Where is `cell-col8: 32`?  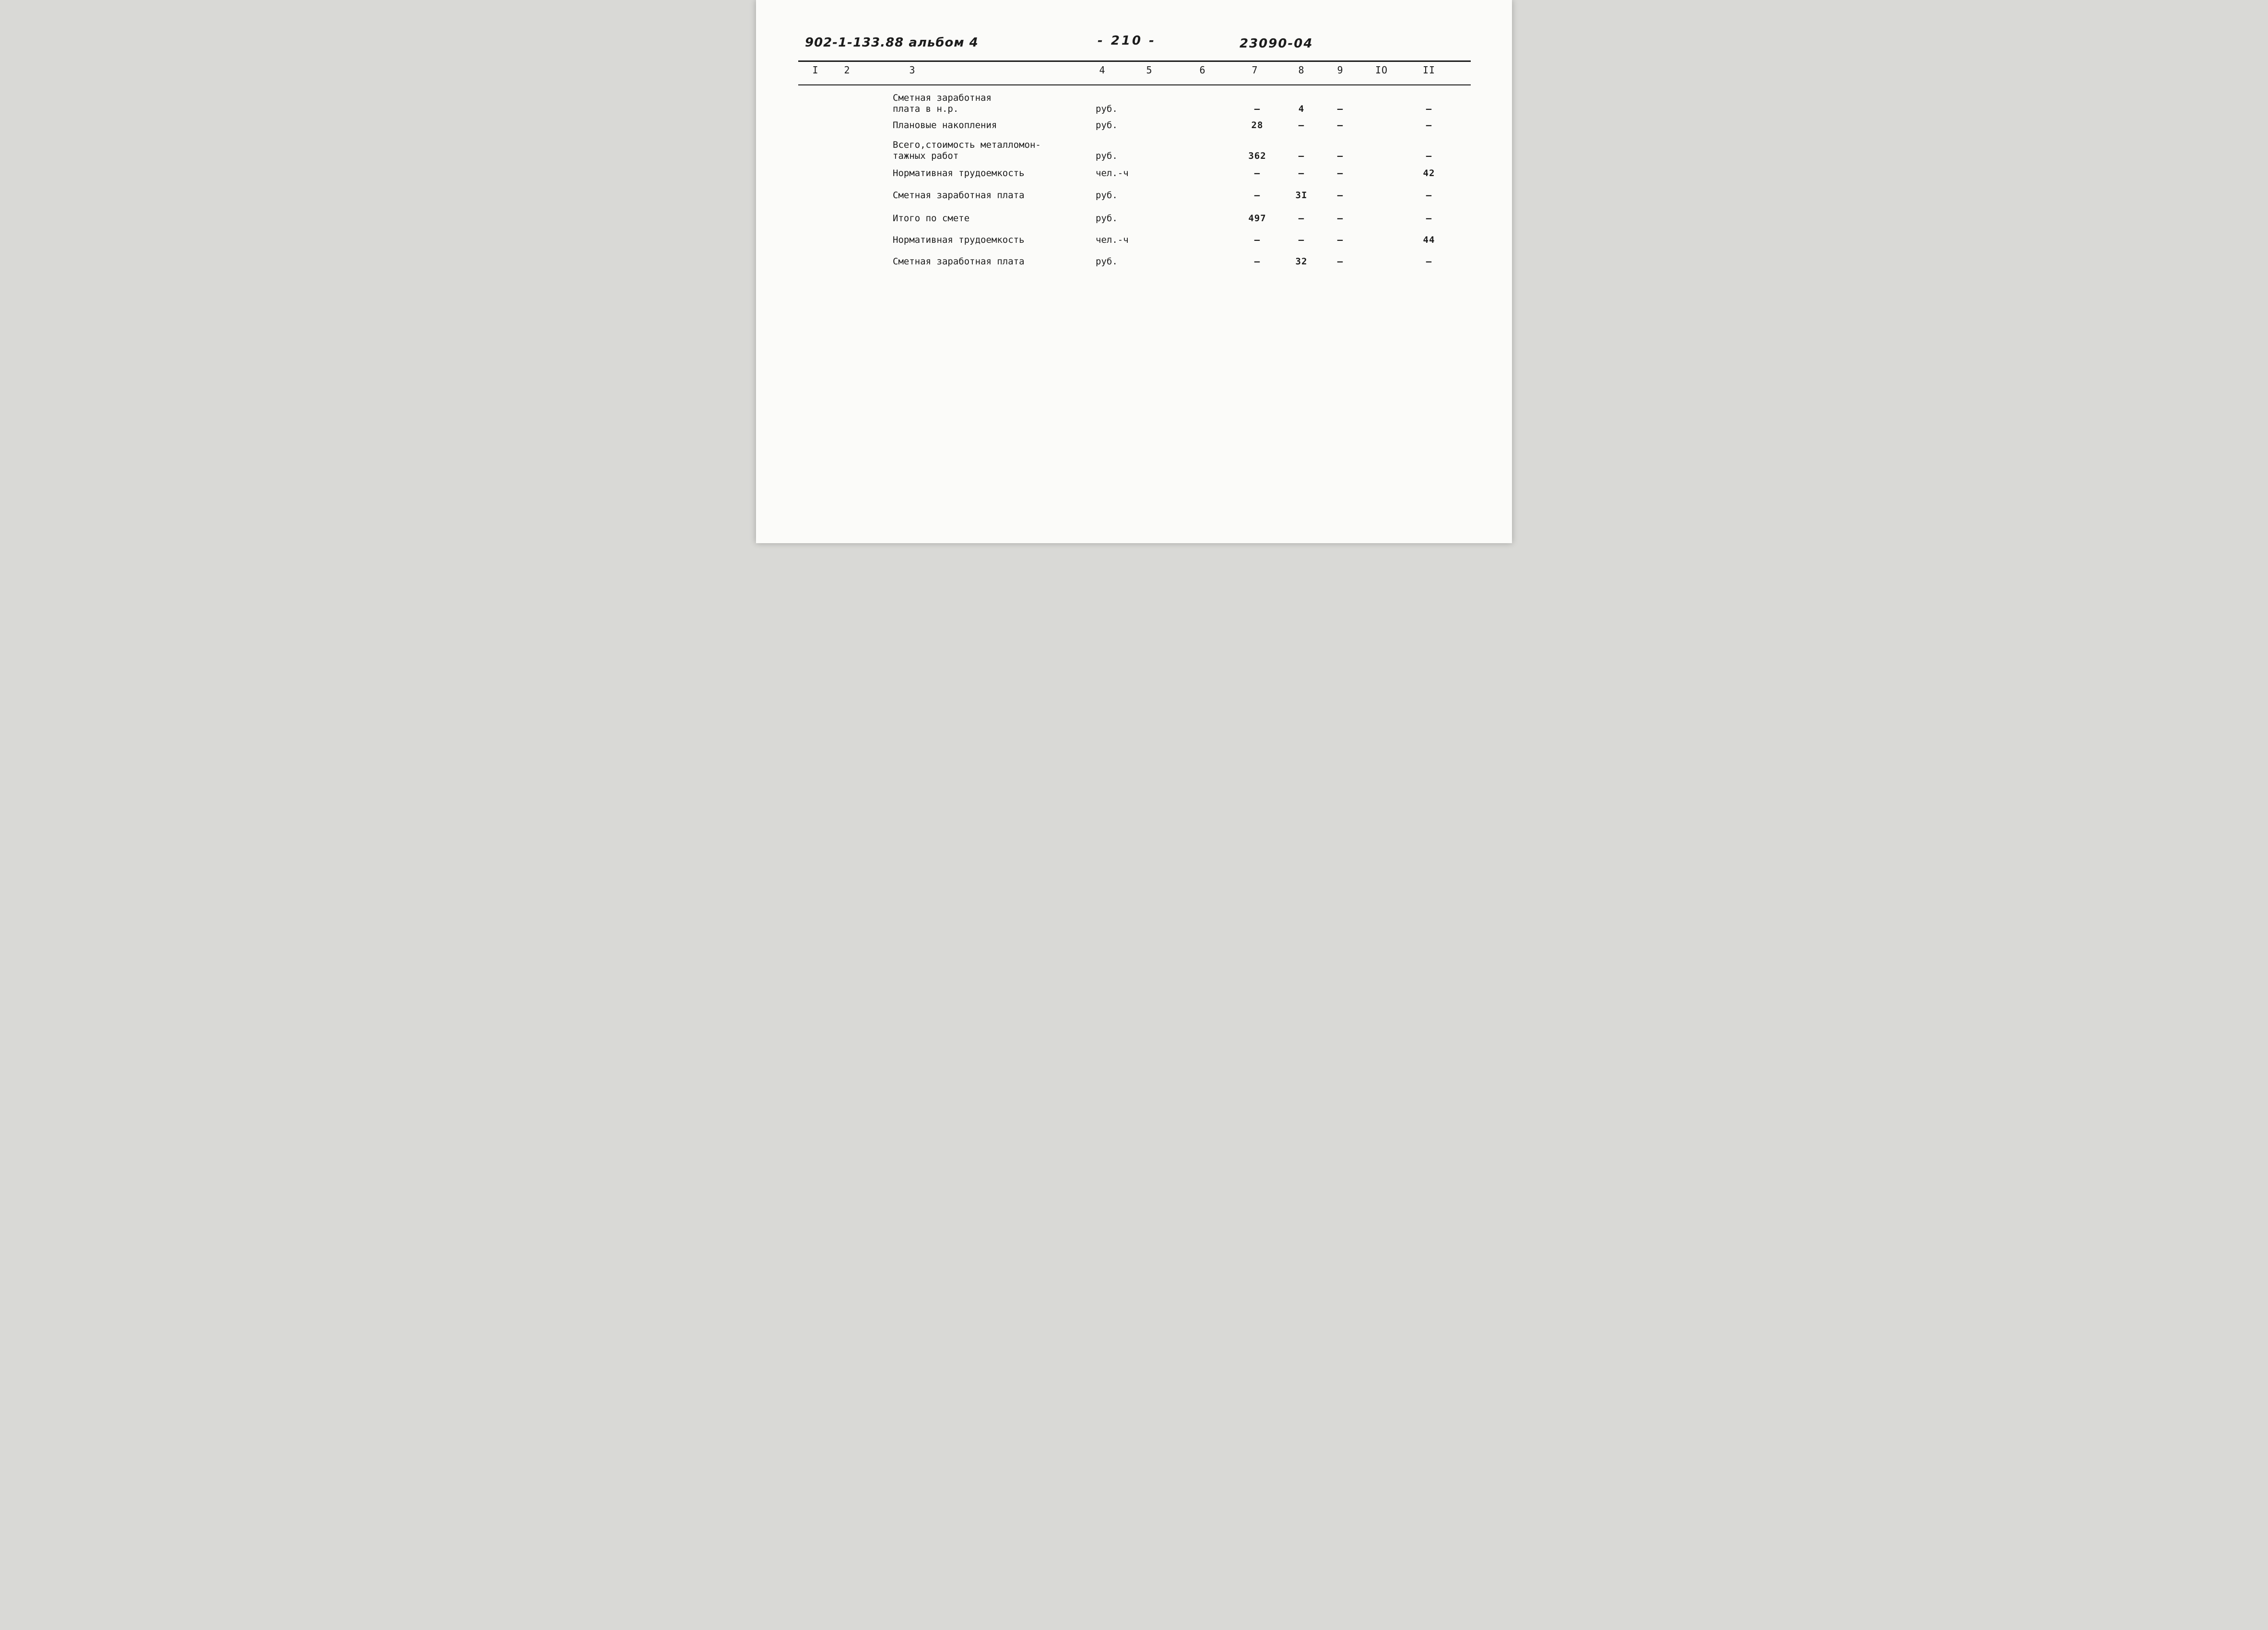
cell-col8: 32 is located at coordinates (1301, 261).